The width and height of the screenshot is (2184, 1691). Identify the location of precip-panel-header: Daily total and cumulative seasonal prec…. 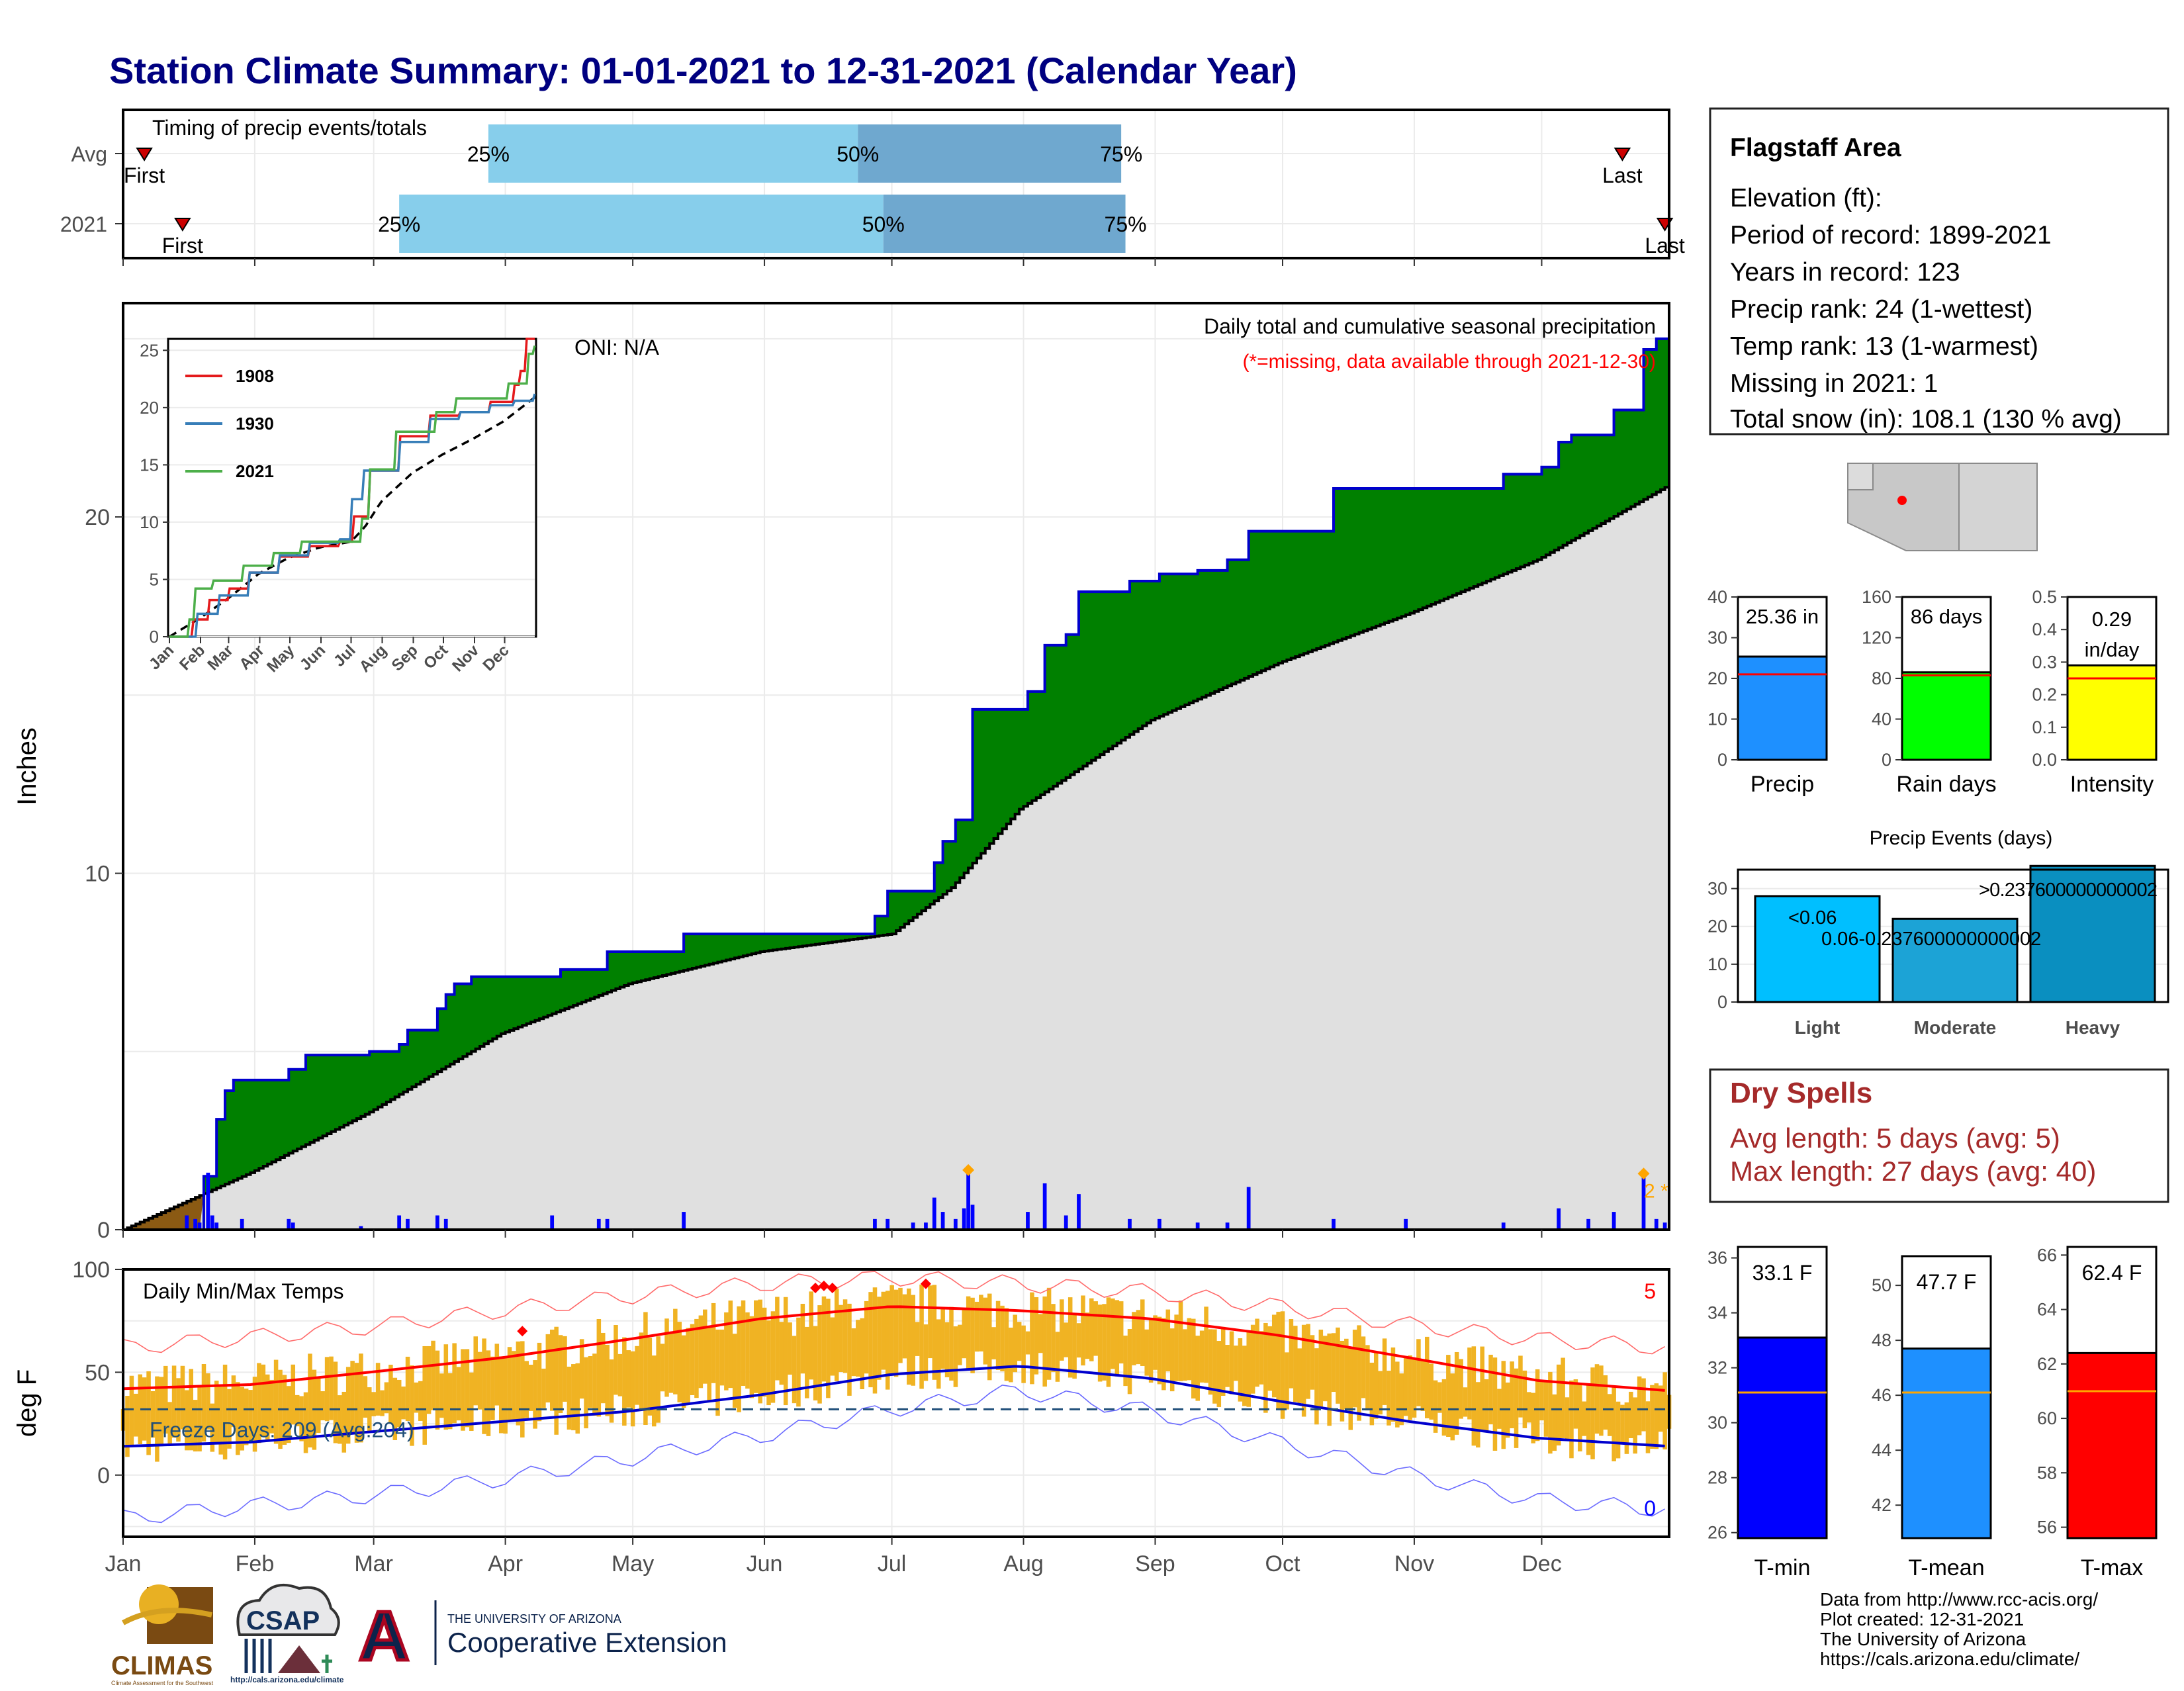
(1430, 326).